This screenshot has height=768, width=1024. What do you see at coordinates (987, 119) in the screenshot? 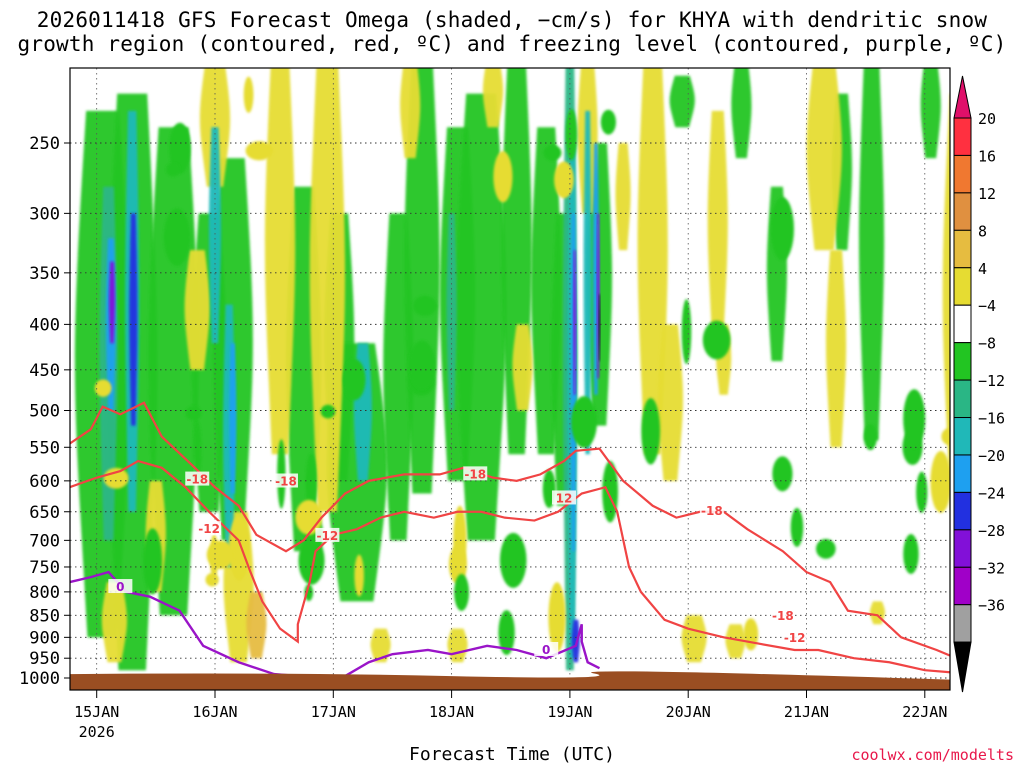
I see `colorbar-label: 20` at bounding box center [987, 119].